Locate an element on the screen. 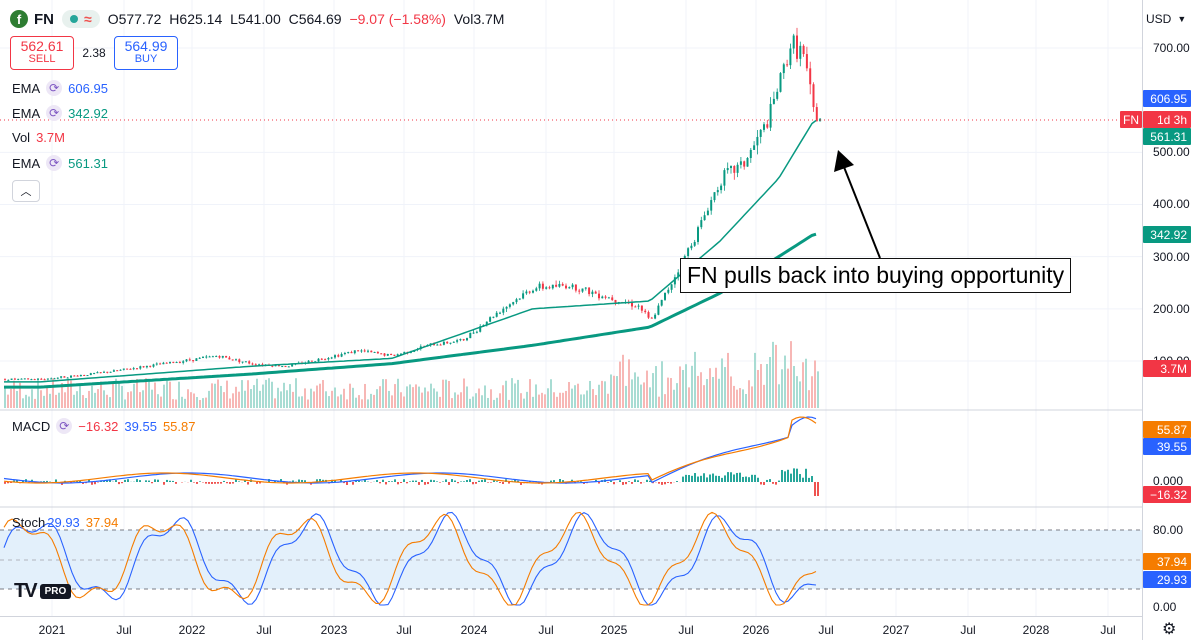  collapse-legend-button: ︿ is located at coordinates (26, 191).